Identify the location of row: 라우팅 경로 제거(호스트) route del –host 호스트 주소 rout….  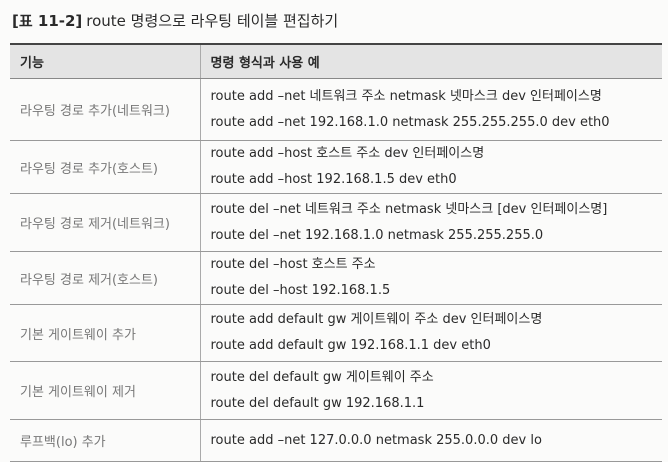
(336, 278).